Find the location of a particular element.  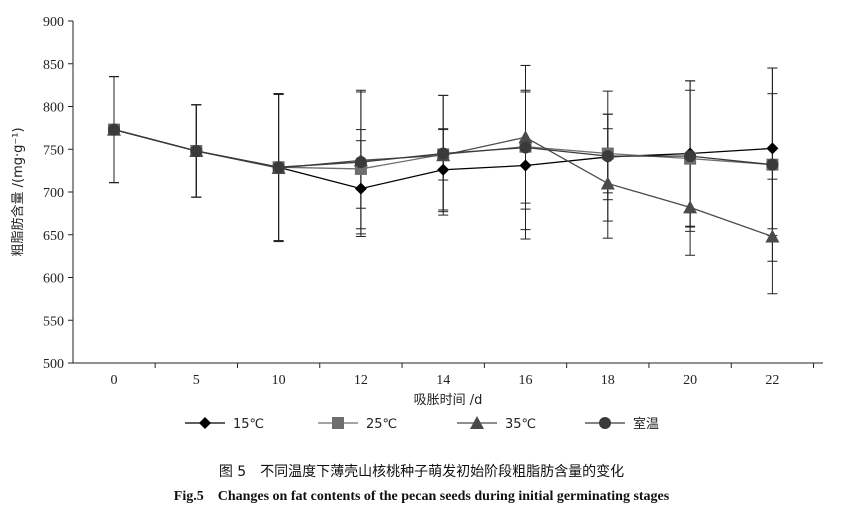

legend-marker-25c is located at coordinates (338, 423).